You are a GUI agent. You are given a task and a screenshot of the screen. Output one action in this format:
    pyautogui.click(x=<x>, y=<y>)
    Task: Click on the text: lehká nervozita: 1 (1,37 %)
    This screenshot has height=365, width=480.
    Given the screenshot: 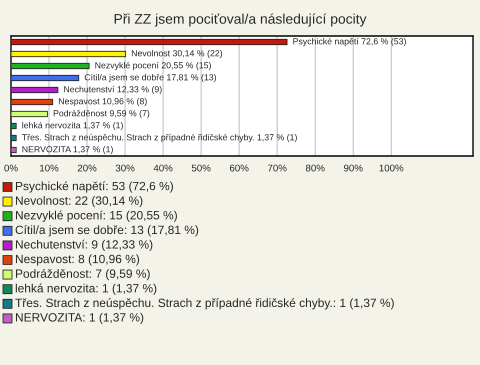 What is the action you would take?
    pyautogui.click(x=86, y=289)
    